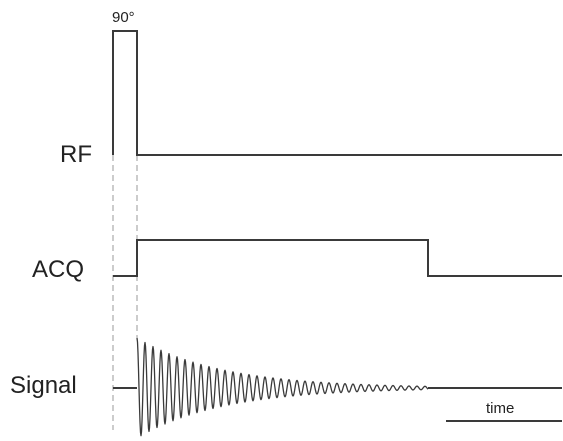 The width and height of the screenshot is (563, 441). What do you see at coordinates (43, 385) in the screenshot?
I see `signal-row-label: Signal` at bounding box center [43, 385].